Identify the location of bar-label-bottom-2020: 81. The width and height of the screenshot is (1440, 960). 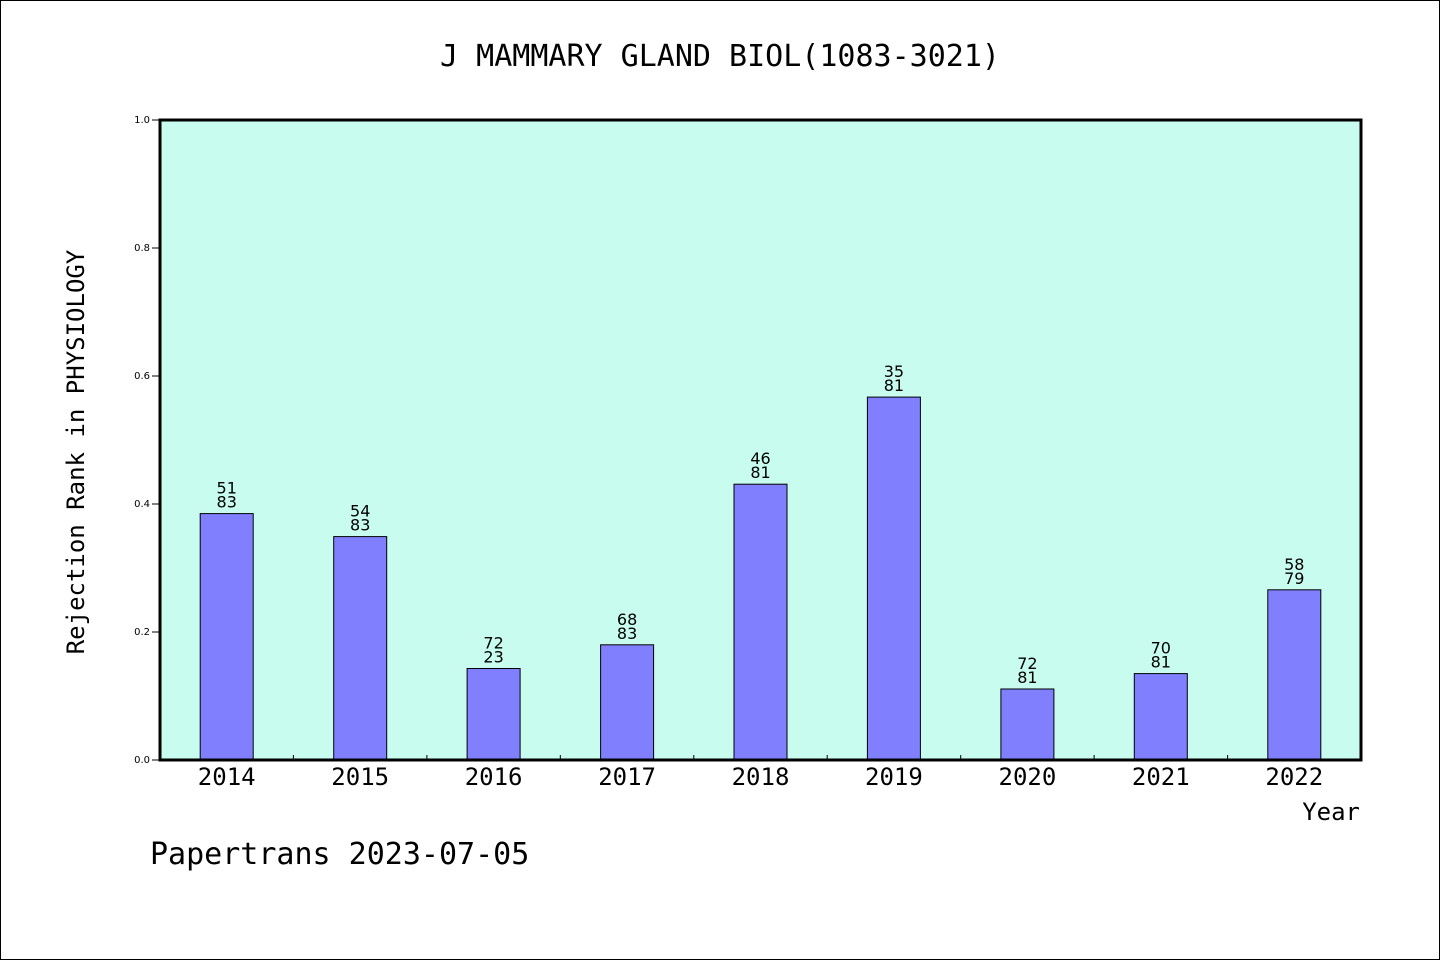
(1027, 677).